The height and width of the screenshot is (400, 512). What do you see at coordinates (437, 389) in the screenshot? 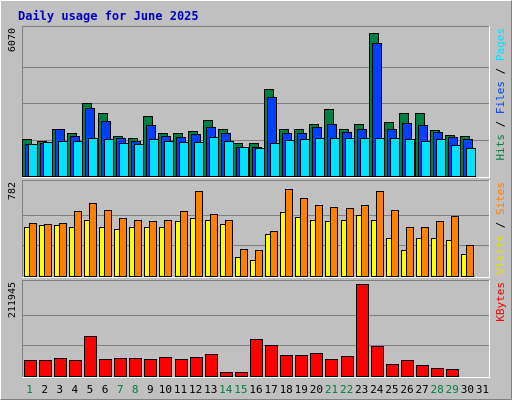
I see `x-tick-label: 28` at bounding box center [437, 389].